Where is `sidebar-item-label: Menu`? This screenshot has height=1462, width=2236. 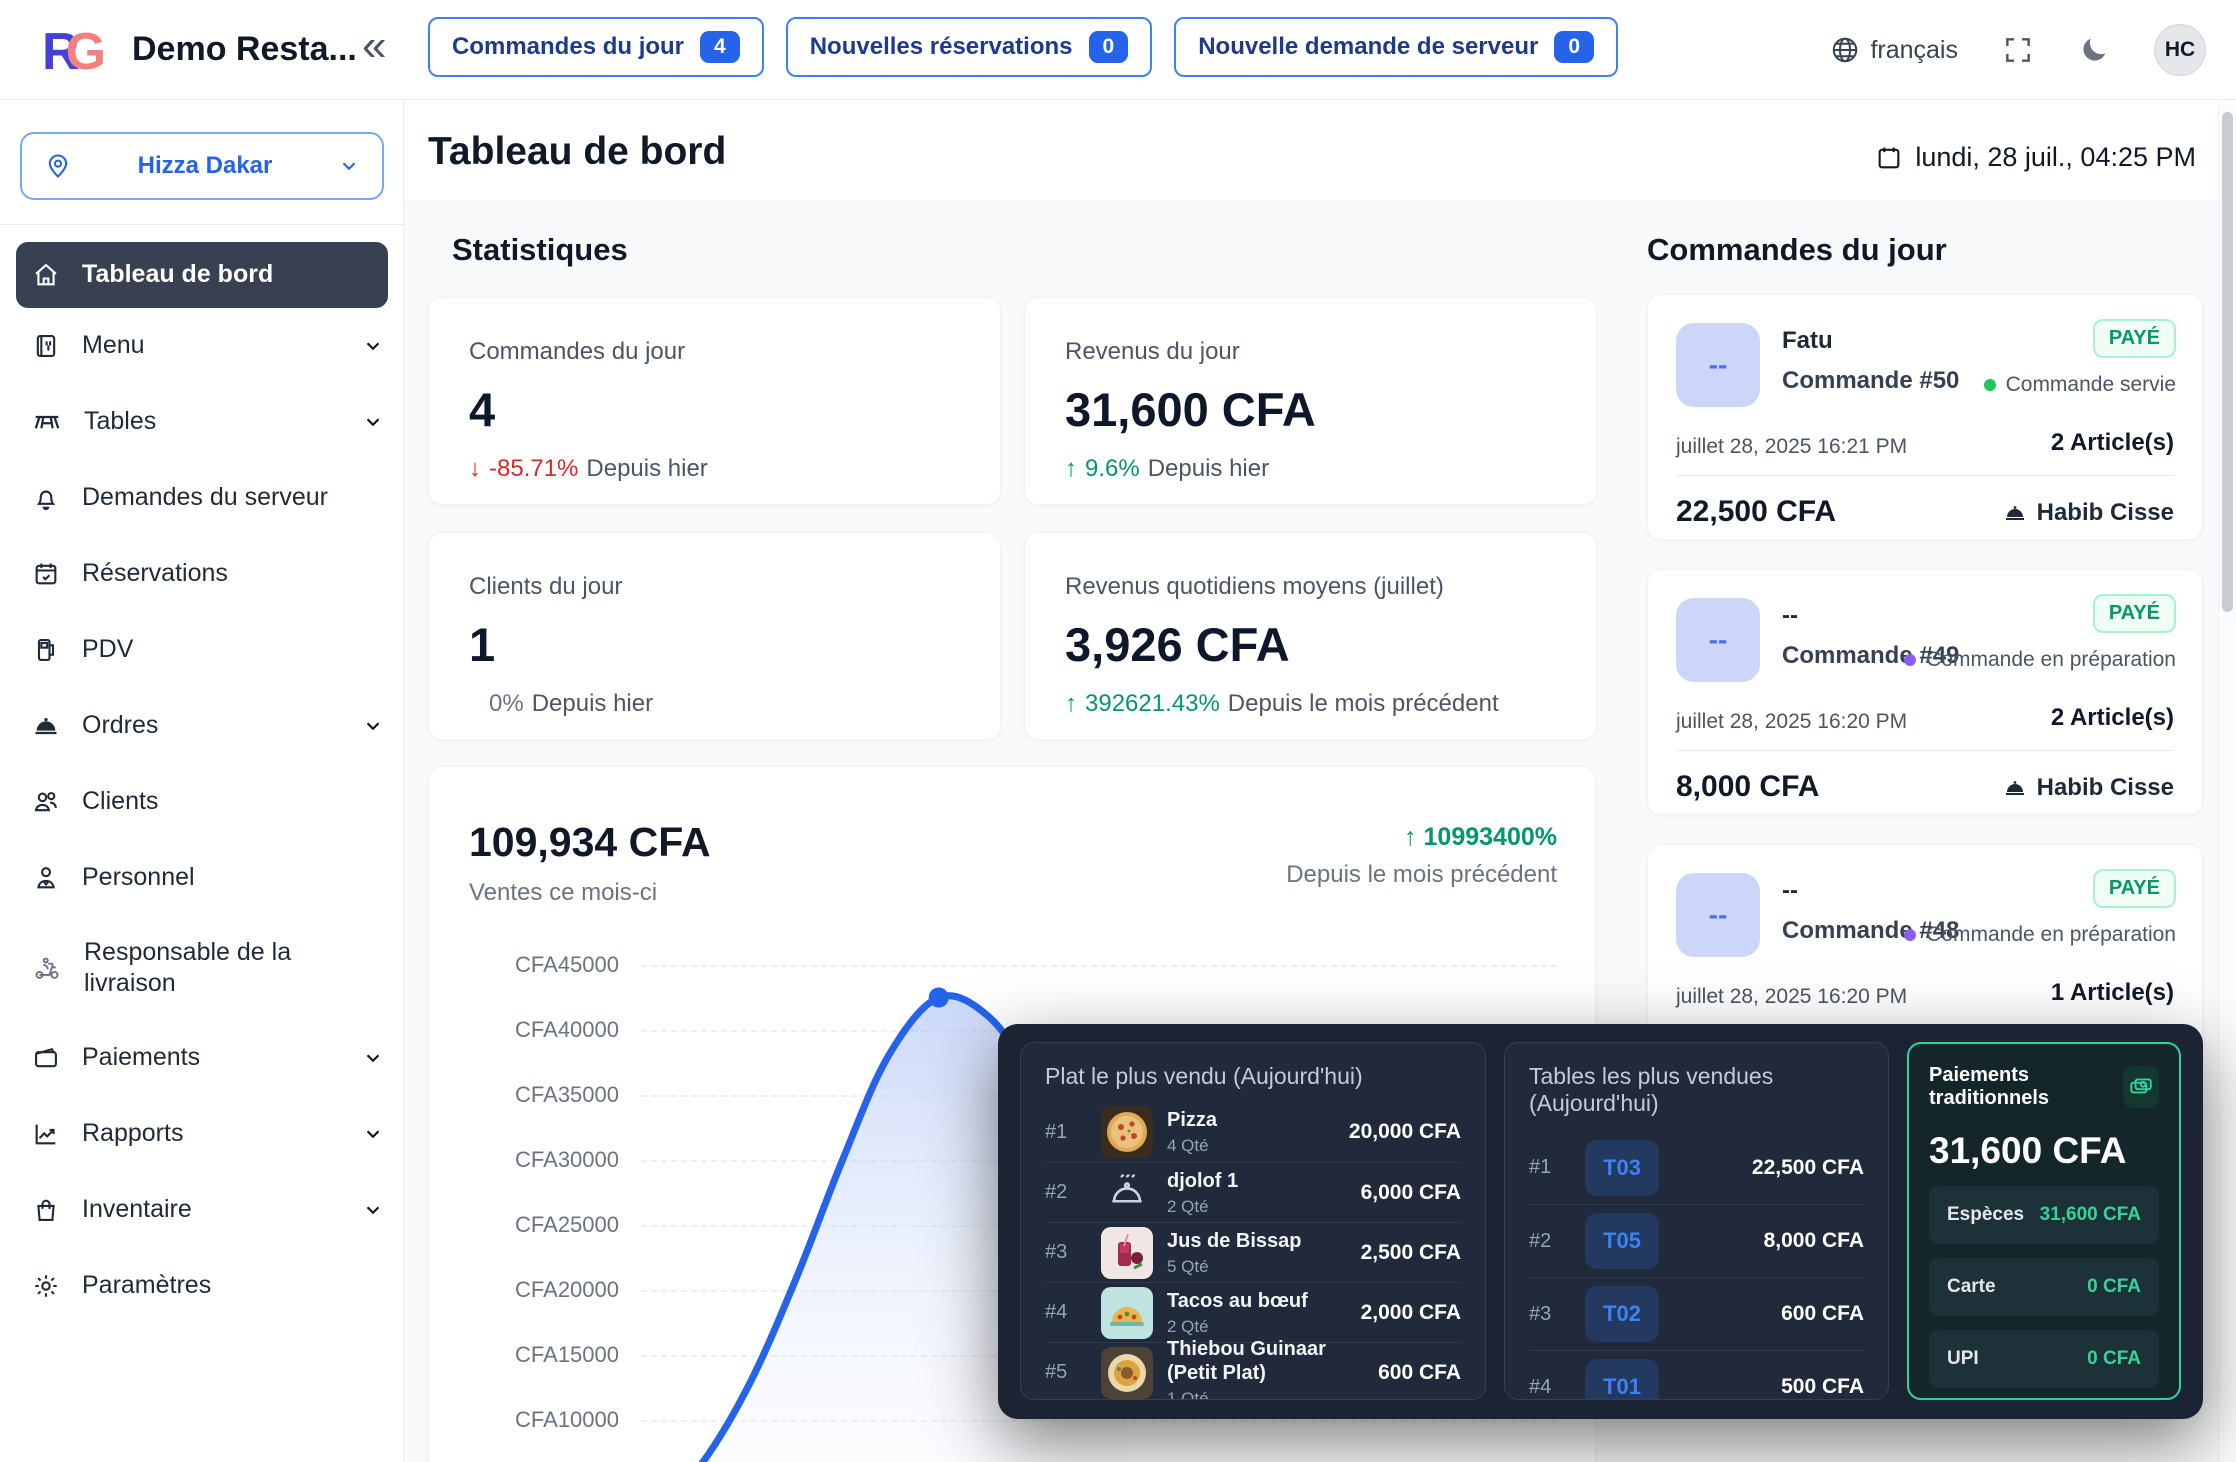 sidebar-item-label: Menu is located at coordinates (113, 345).